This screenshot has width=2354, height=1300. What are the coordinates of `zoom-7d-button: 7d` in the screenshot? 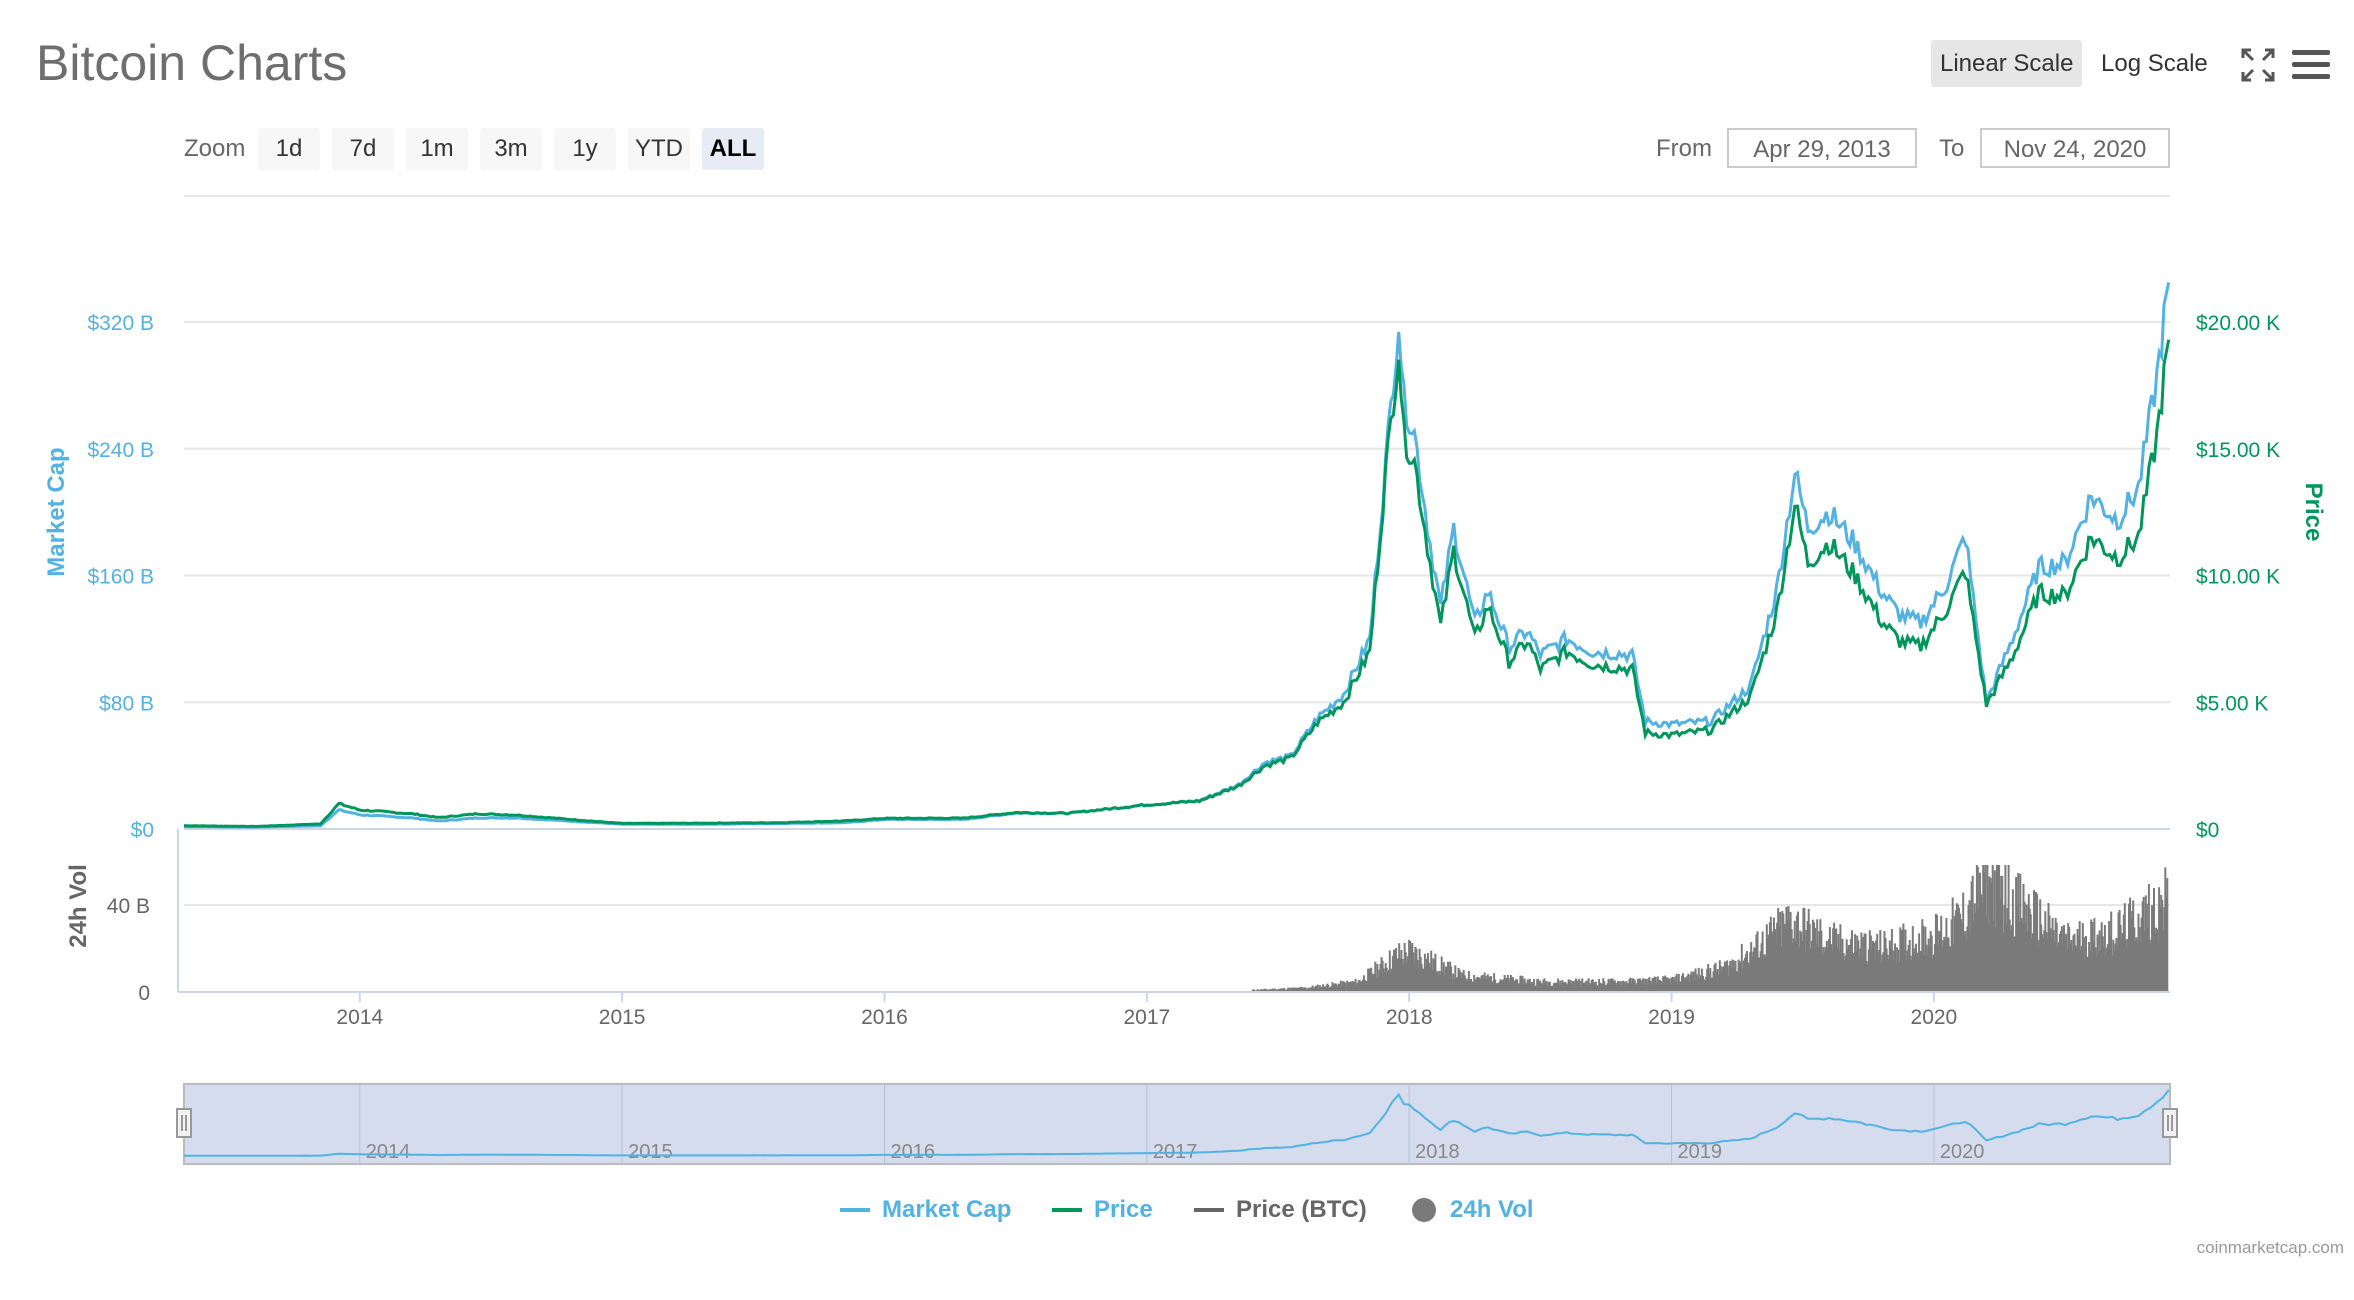 It's located at (363, 149).